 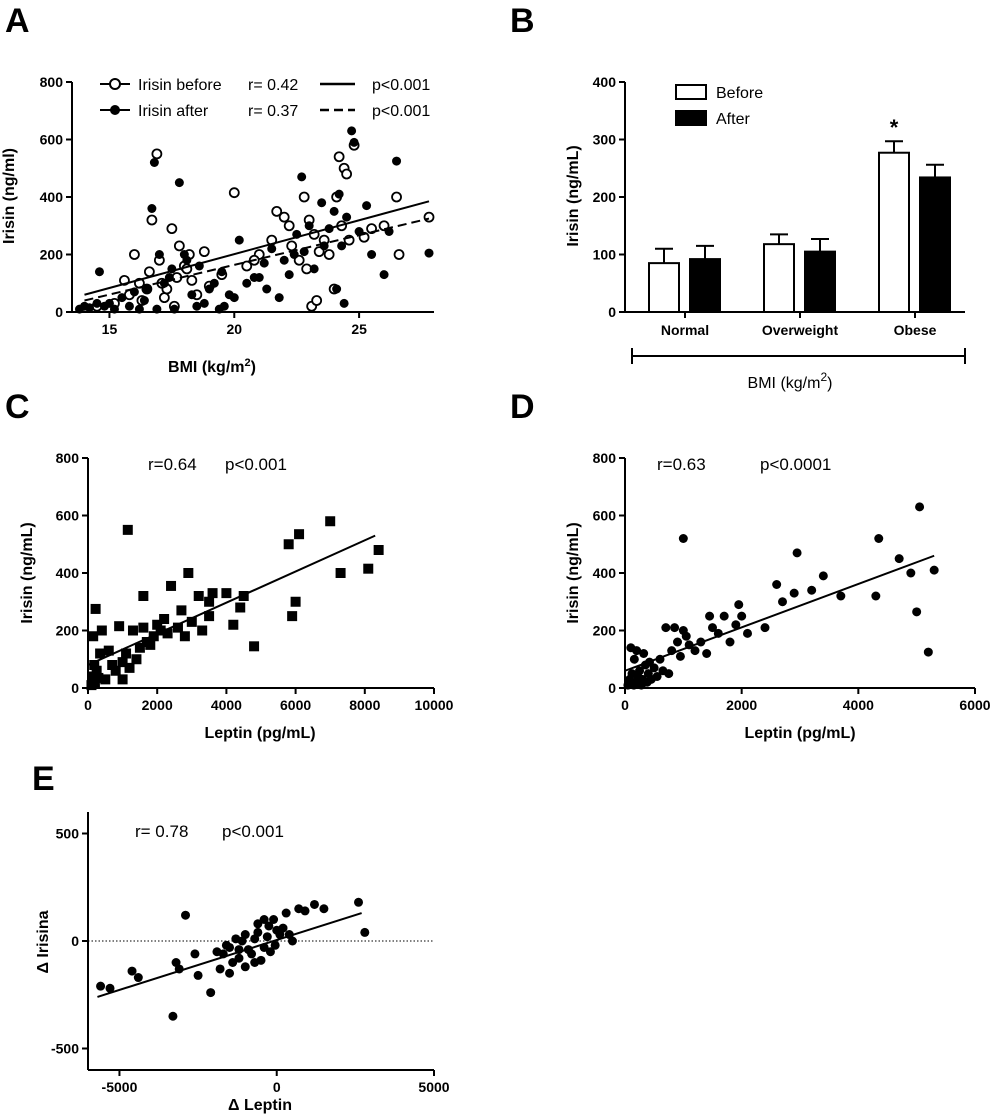 What do you see at coordinates (75, 688) in the screenshot?
I see `y-tick-label-c: 0` at bounding box center [75, 688].